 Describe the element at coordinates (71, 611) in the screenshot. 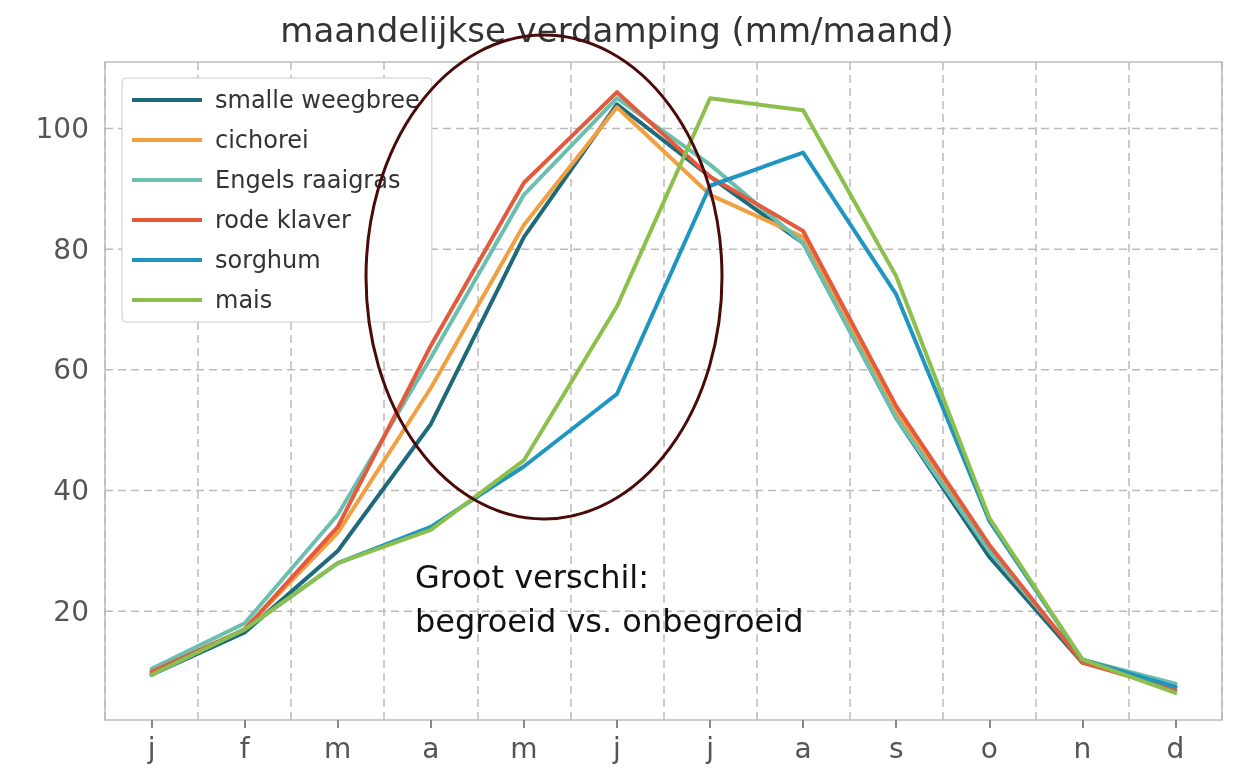

I see `y-tick-label: 20` at that location.